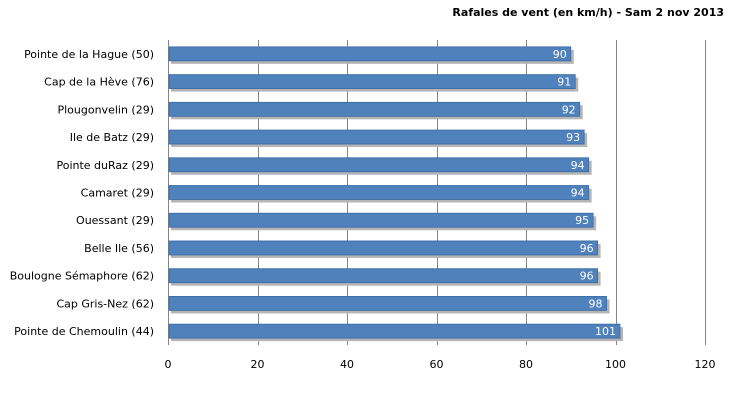 The width and height of the screenshot is (730, 400). I want to click on category-label: Camaret (29), so click(117, 193).